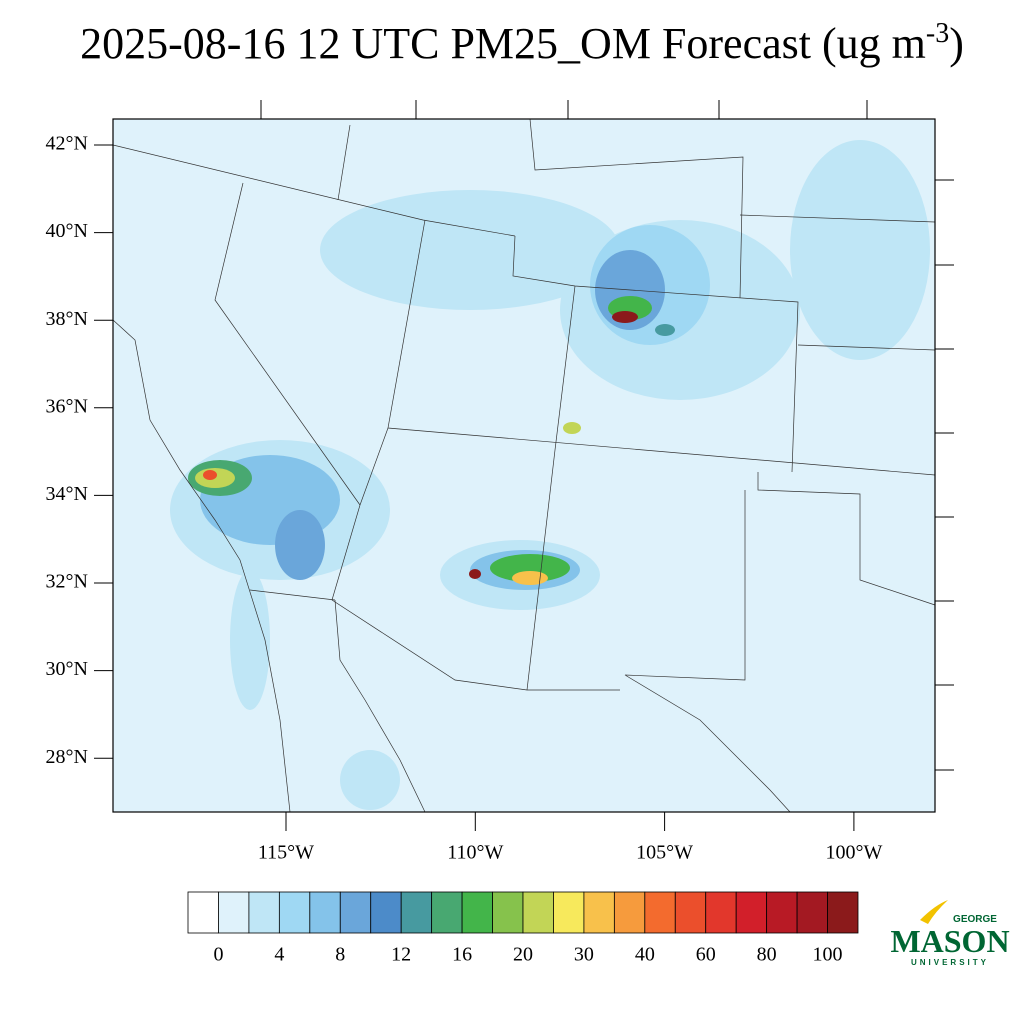  What do you see at coordinates (956, 43) in the screenshot?
I see `title-end: )` at bounding box center [956, 43].